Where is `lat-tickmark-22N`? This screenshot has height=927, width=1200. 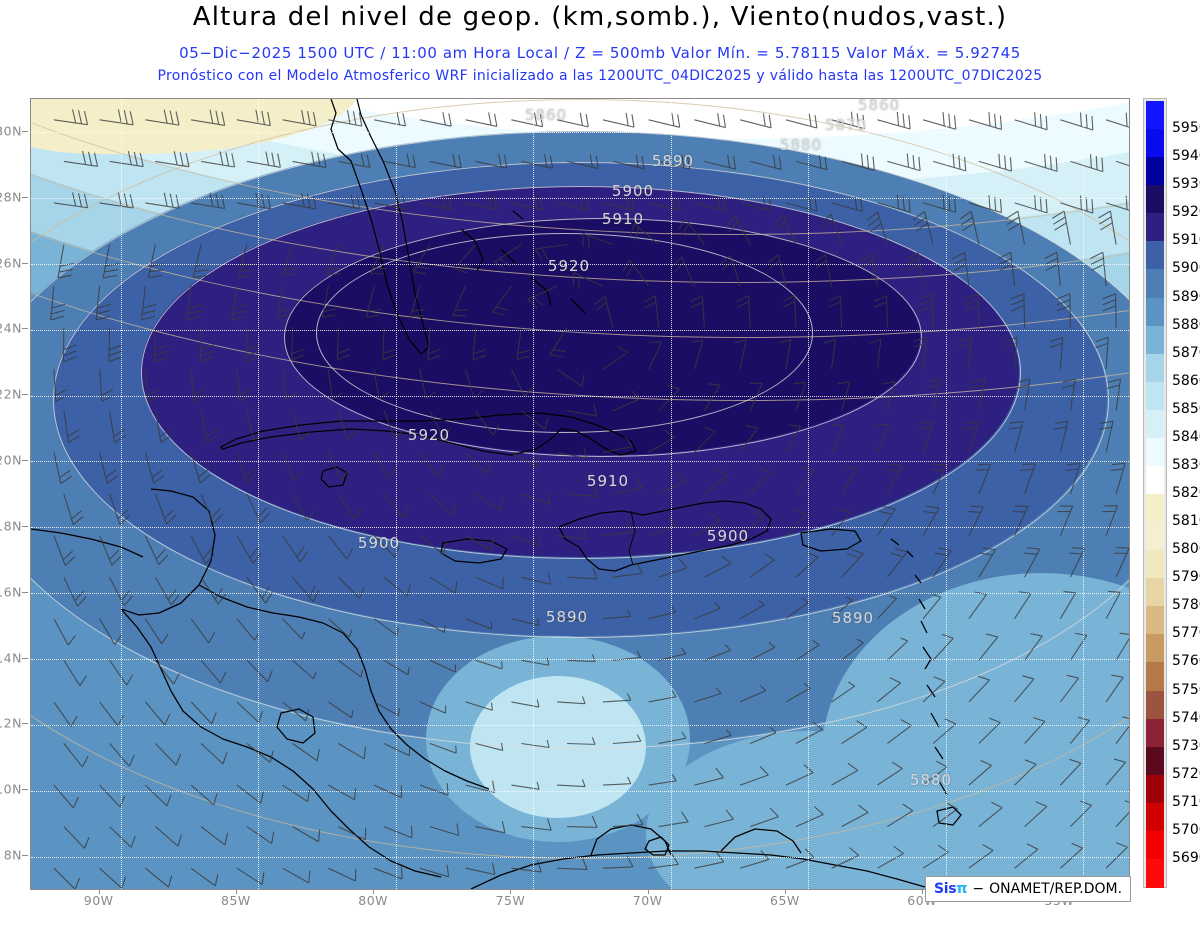
lat-tickmark-22N is located at coordinates (25, 395).